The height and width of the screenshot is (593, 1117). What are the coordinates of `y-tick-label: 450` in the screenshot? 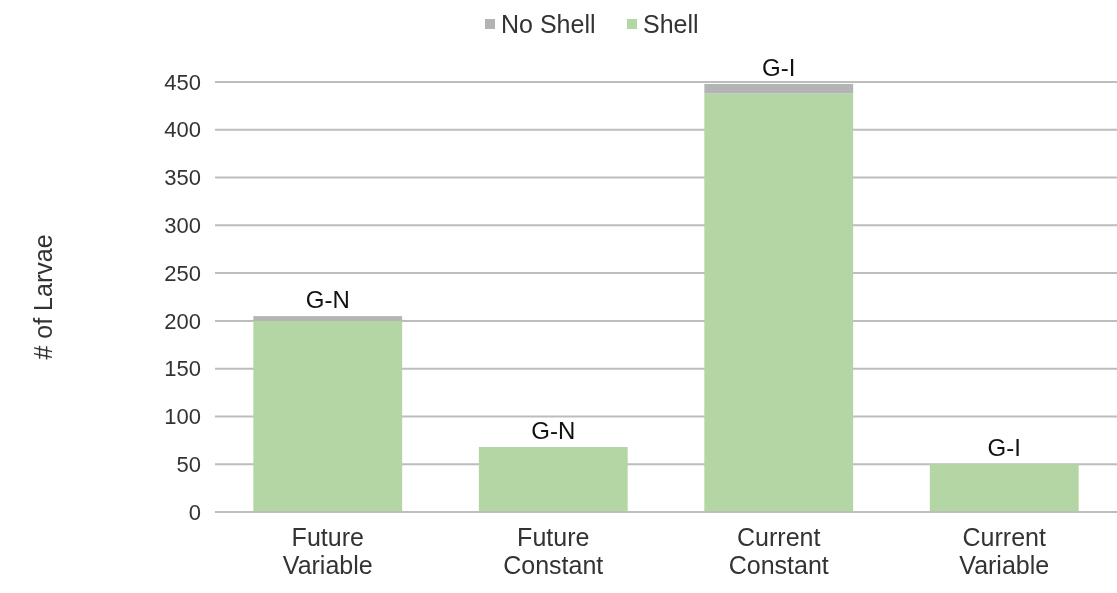 It's located at (182, 82).